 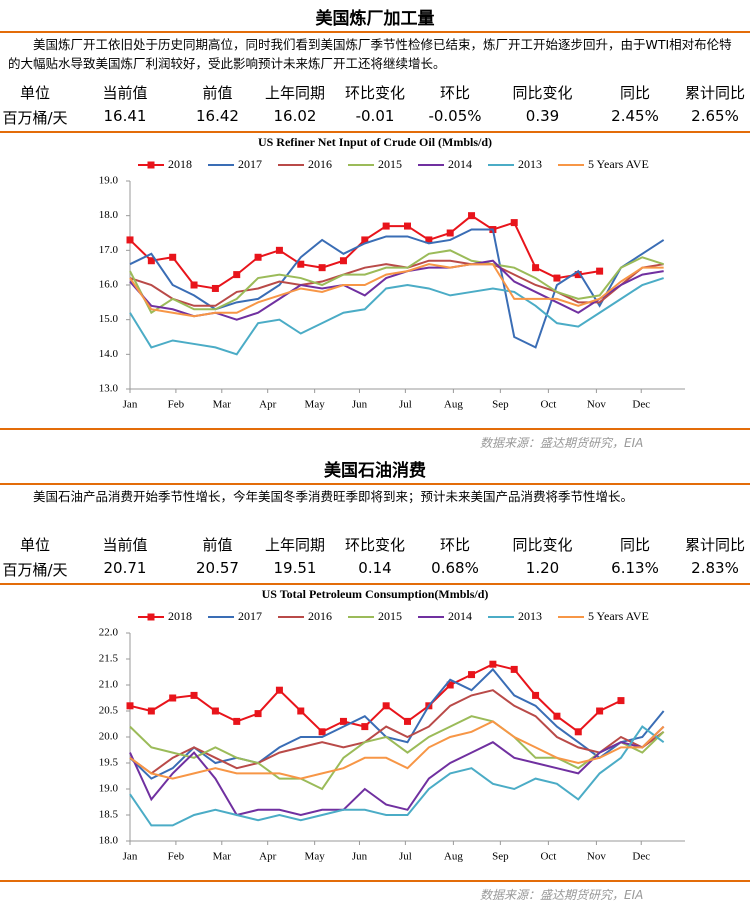 What do you see at coordinates (542, 568) in the screenshot?
I see `table-cell: 1.20` at bounding box center [542, 568].